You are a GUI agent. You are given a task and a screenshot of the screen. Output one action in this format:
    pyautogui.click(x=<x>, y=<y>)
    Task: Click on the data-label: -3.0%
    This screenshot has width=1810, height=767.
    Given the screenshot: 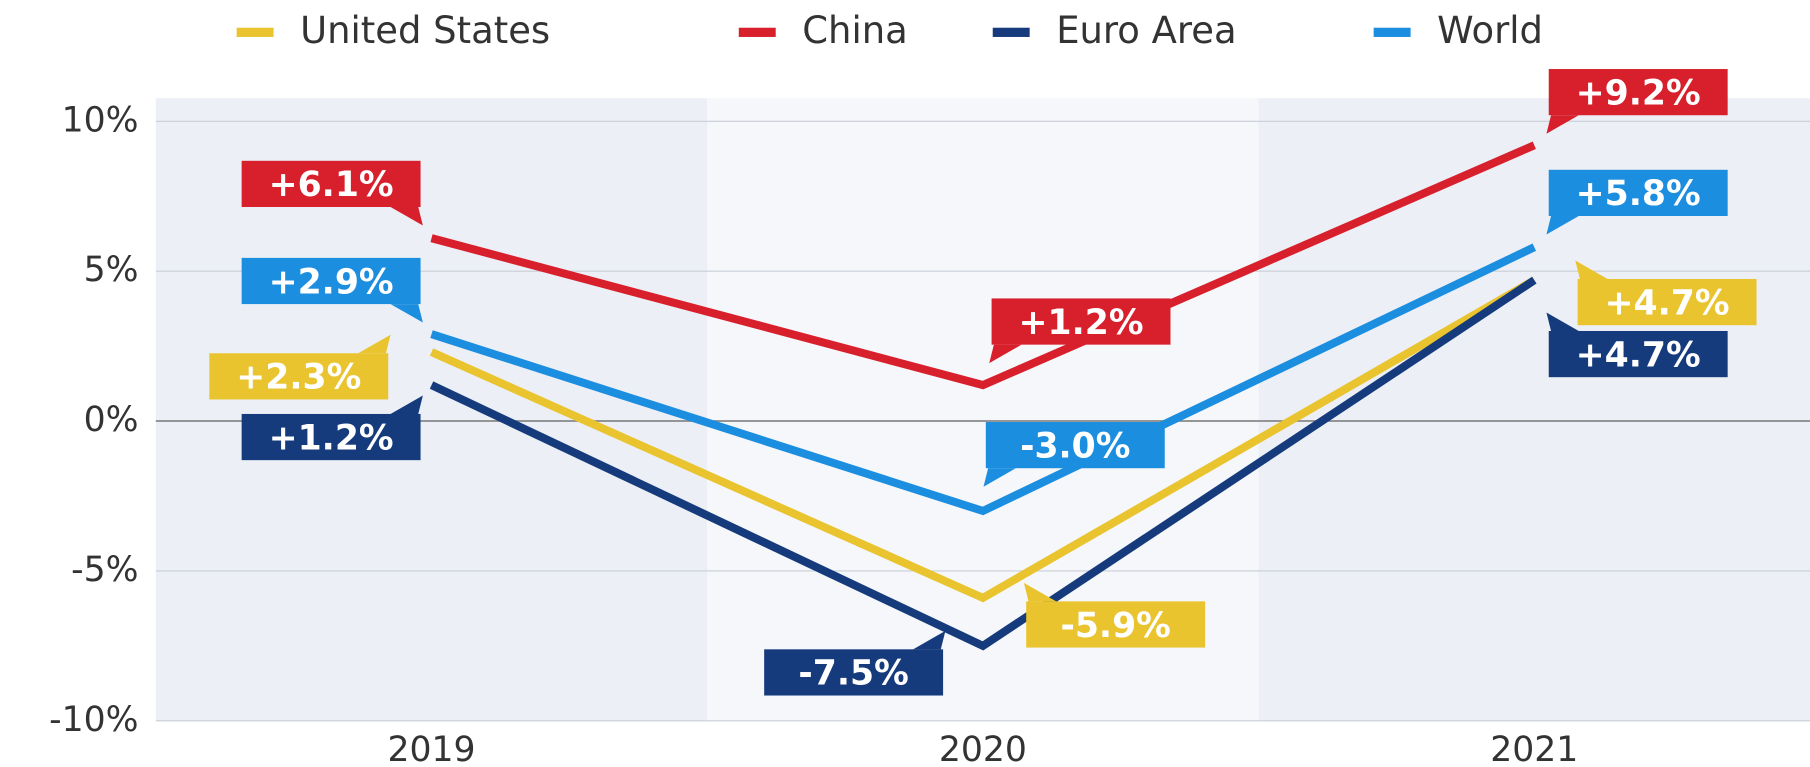 What is the action you would take?
    pyautogui.click(x=1075, y=446)
    